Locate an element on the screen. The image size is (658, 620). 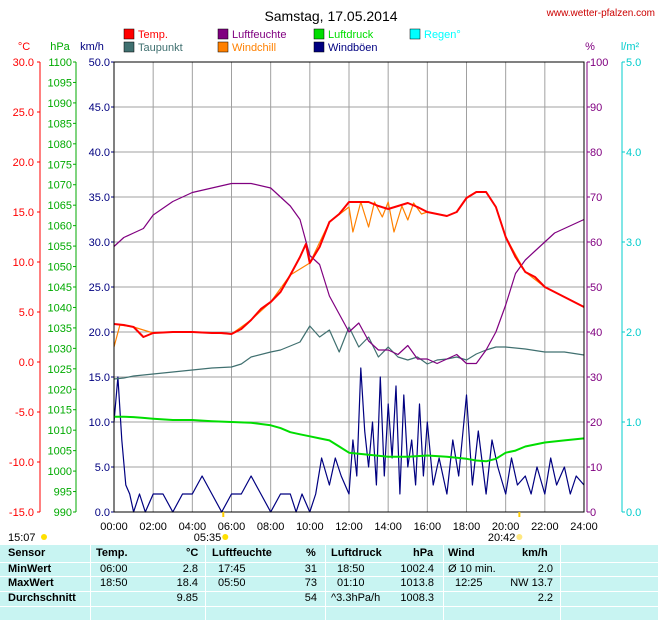
tick-label-humidity: 70 is located at coordinates (596, 198).